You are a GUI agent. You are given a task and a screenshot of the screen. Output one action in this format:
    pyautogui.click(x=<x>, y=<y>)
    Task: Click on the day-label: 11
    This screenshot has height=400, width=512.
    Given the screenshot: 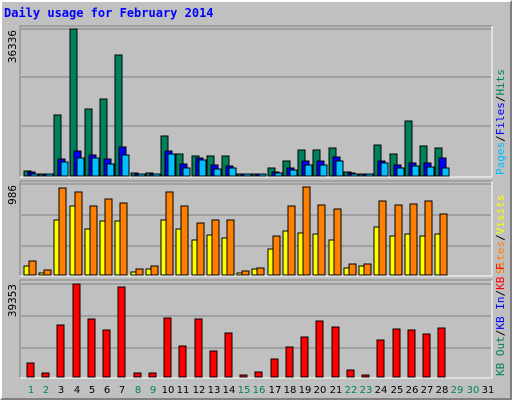 What is the action you would take?
    pyautogui.click(x=183, y=390)
    